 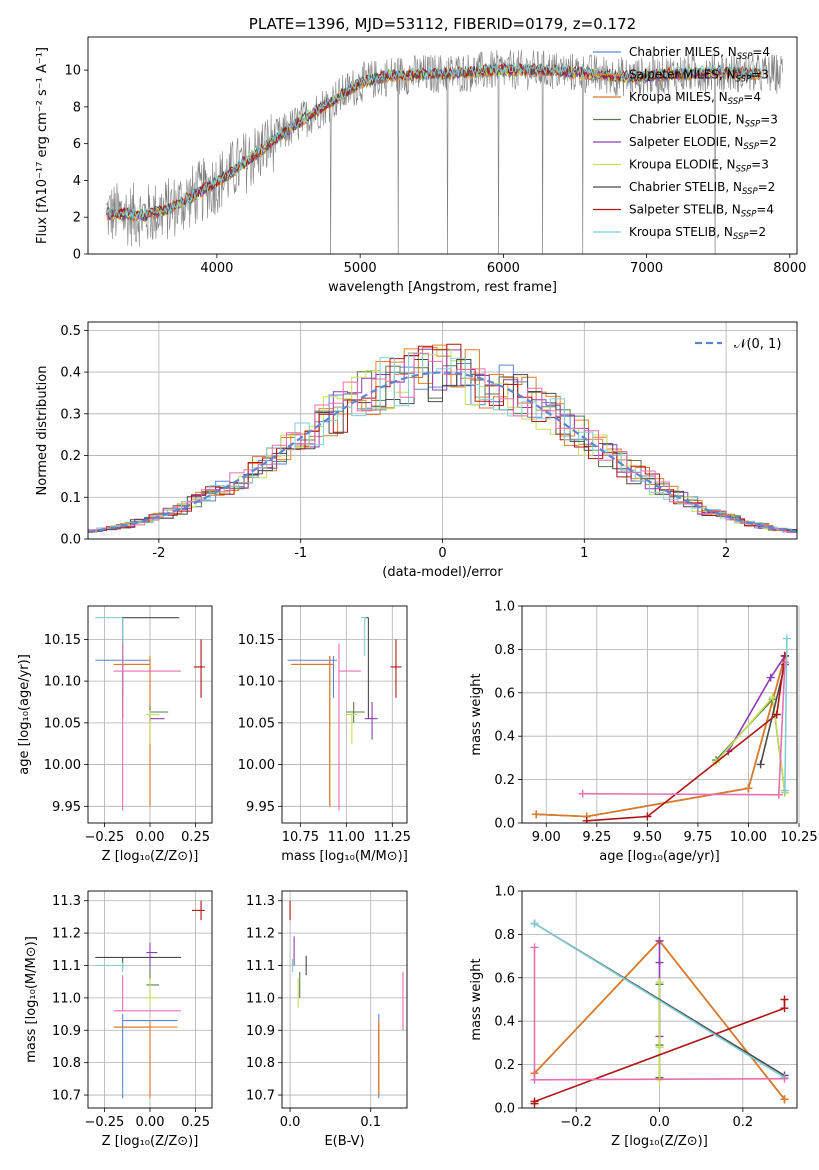 I want to click on x-tick-label: −0.2, so click(x=576, y=1122).